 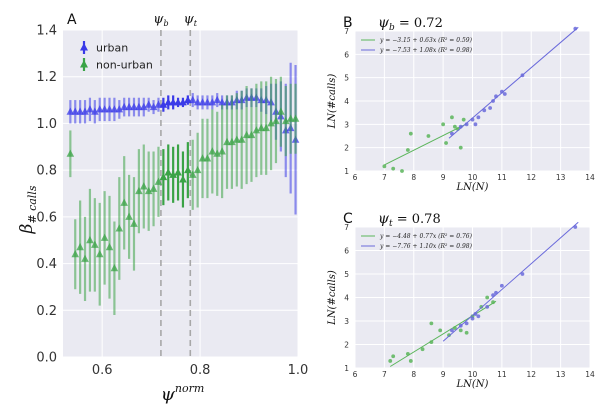 I want to click on x-tick-label: 9, so click(x=443, y=374).